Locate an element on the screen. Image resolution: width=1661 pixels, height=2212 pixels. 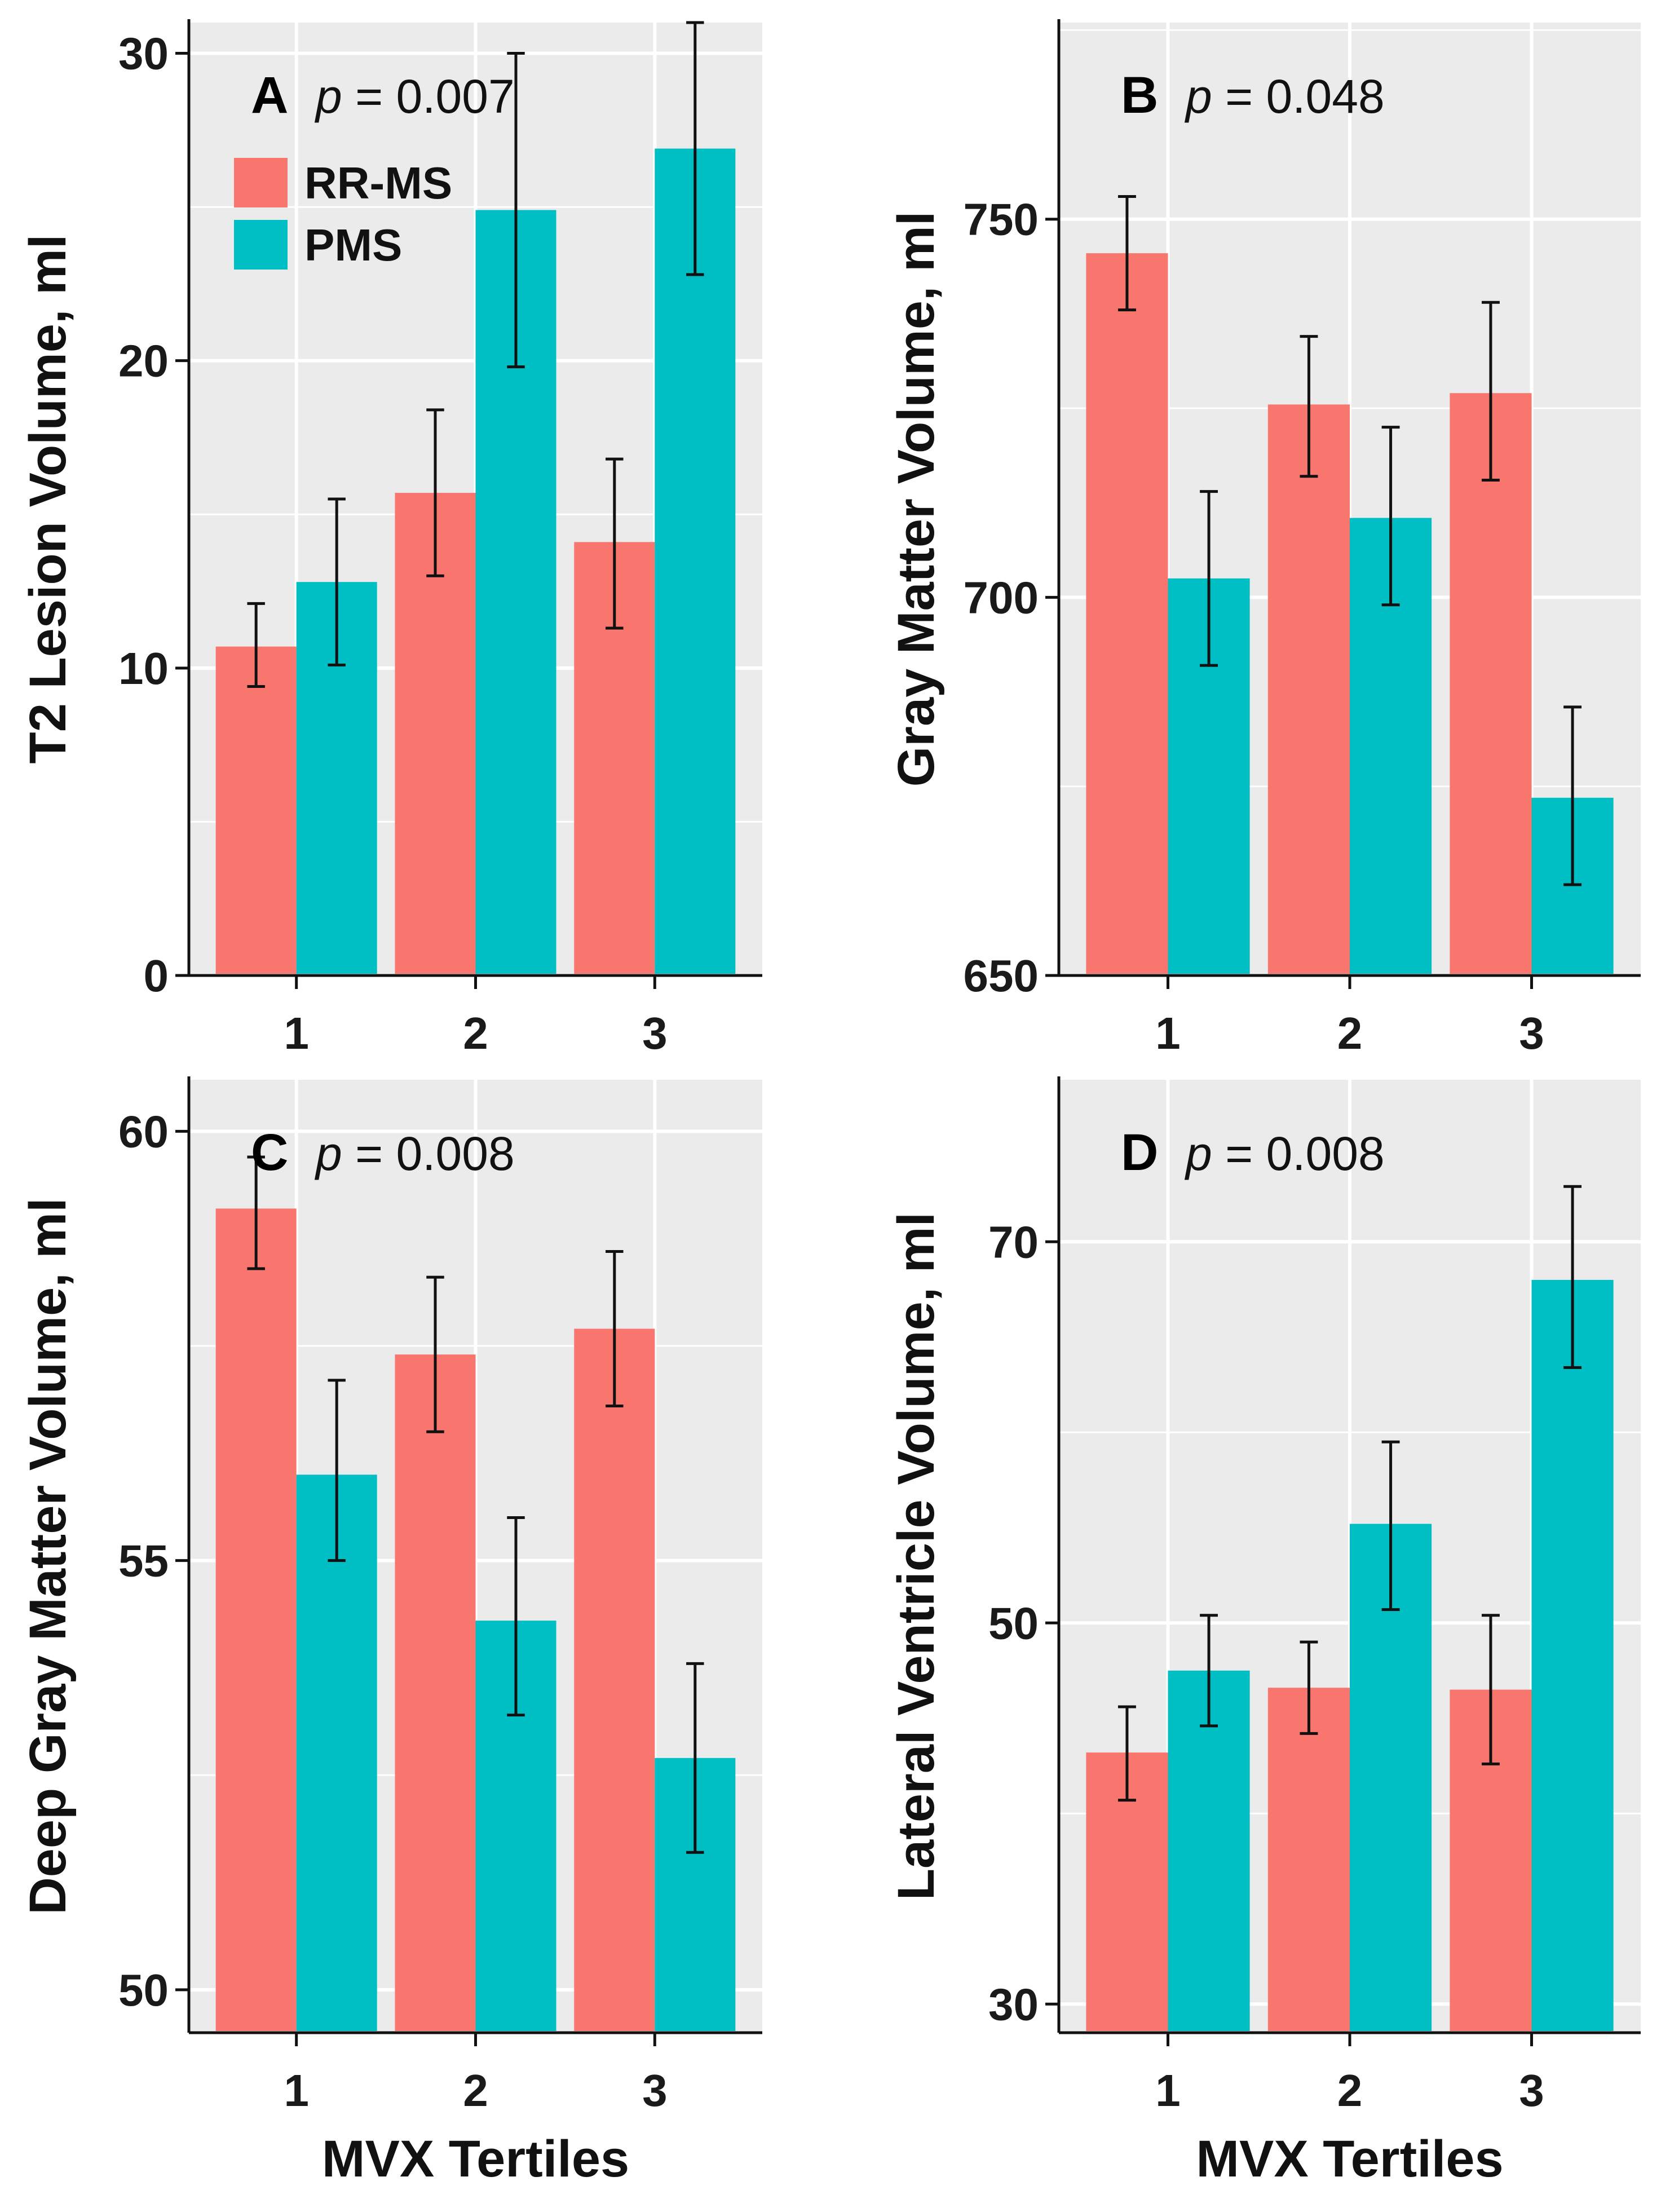
y-tick-label: 60 is located at coordinates (144, 1131).